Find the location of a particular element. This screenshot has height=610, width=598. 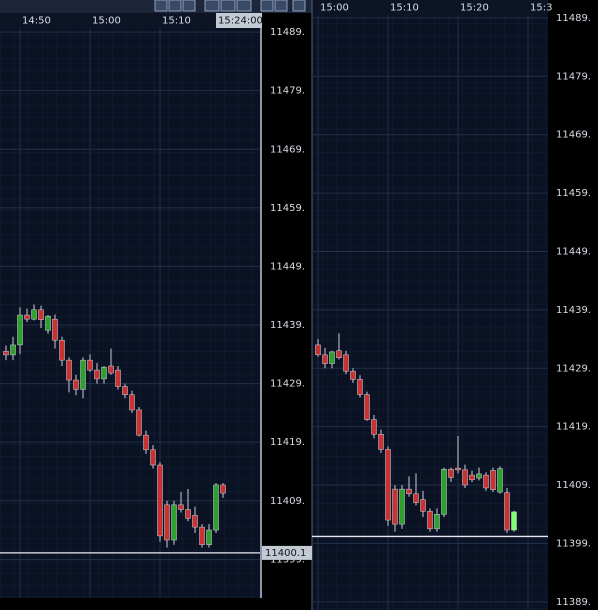

cursor-label-box is located at coordinates (239, 20).